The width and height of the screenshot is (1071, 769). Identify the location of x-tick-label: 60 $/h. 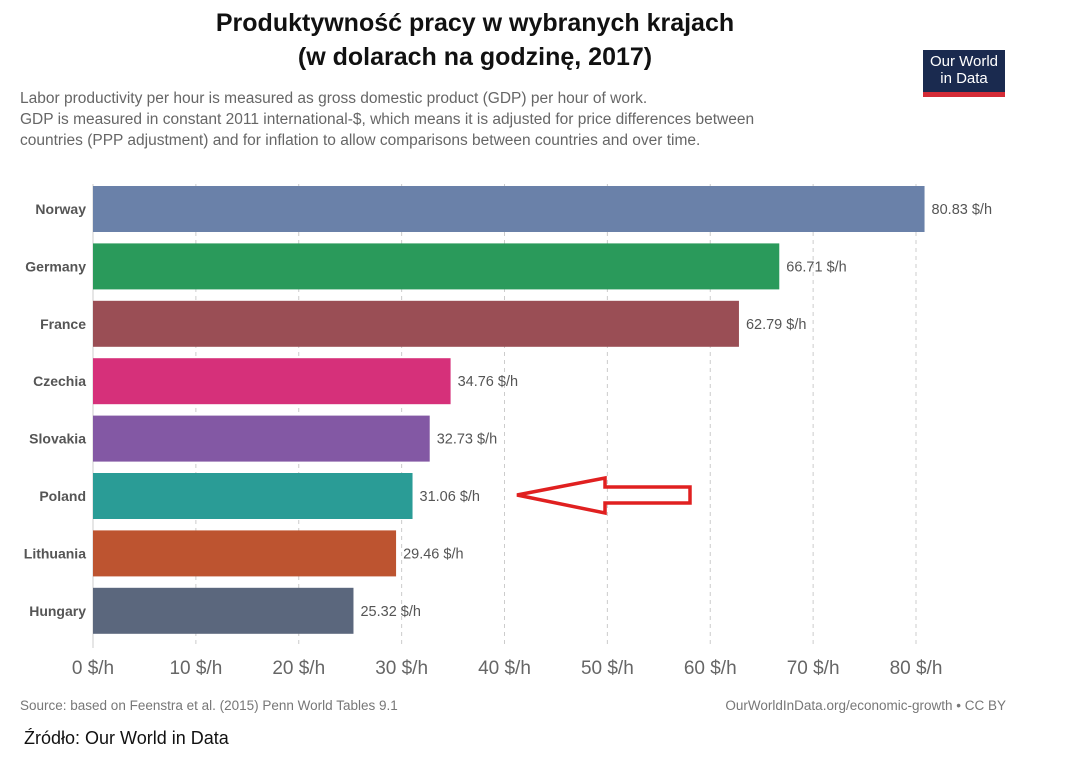
(710, 668).